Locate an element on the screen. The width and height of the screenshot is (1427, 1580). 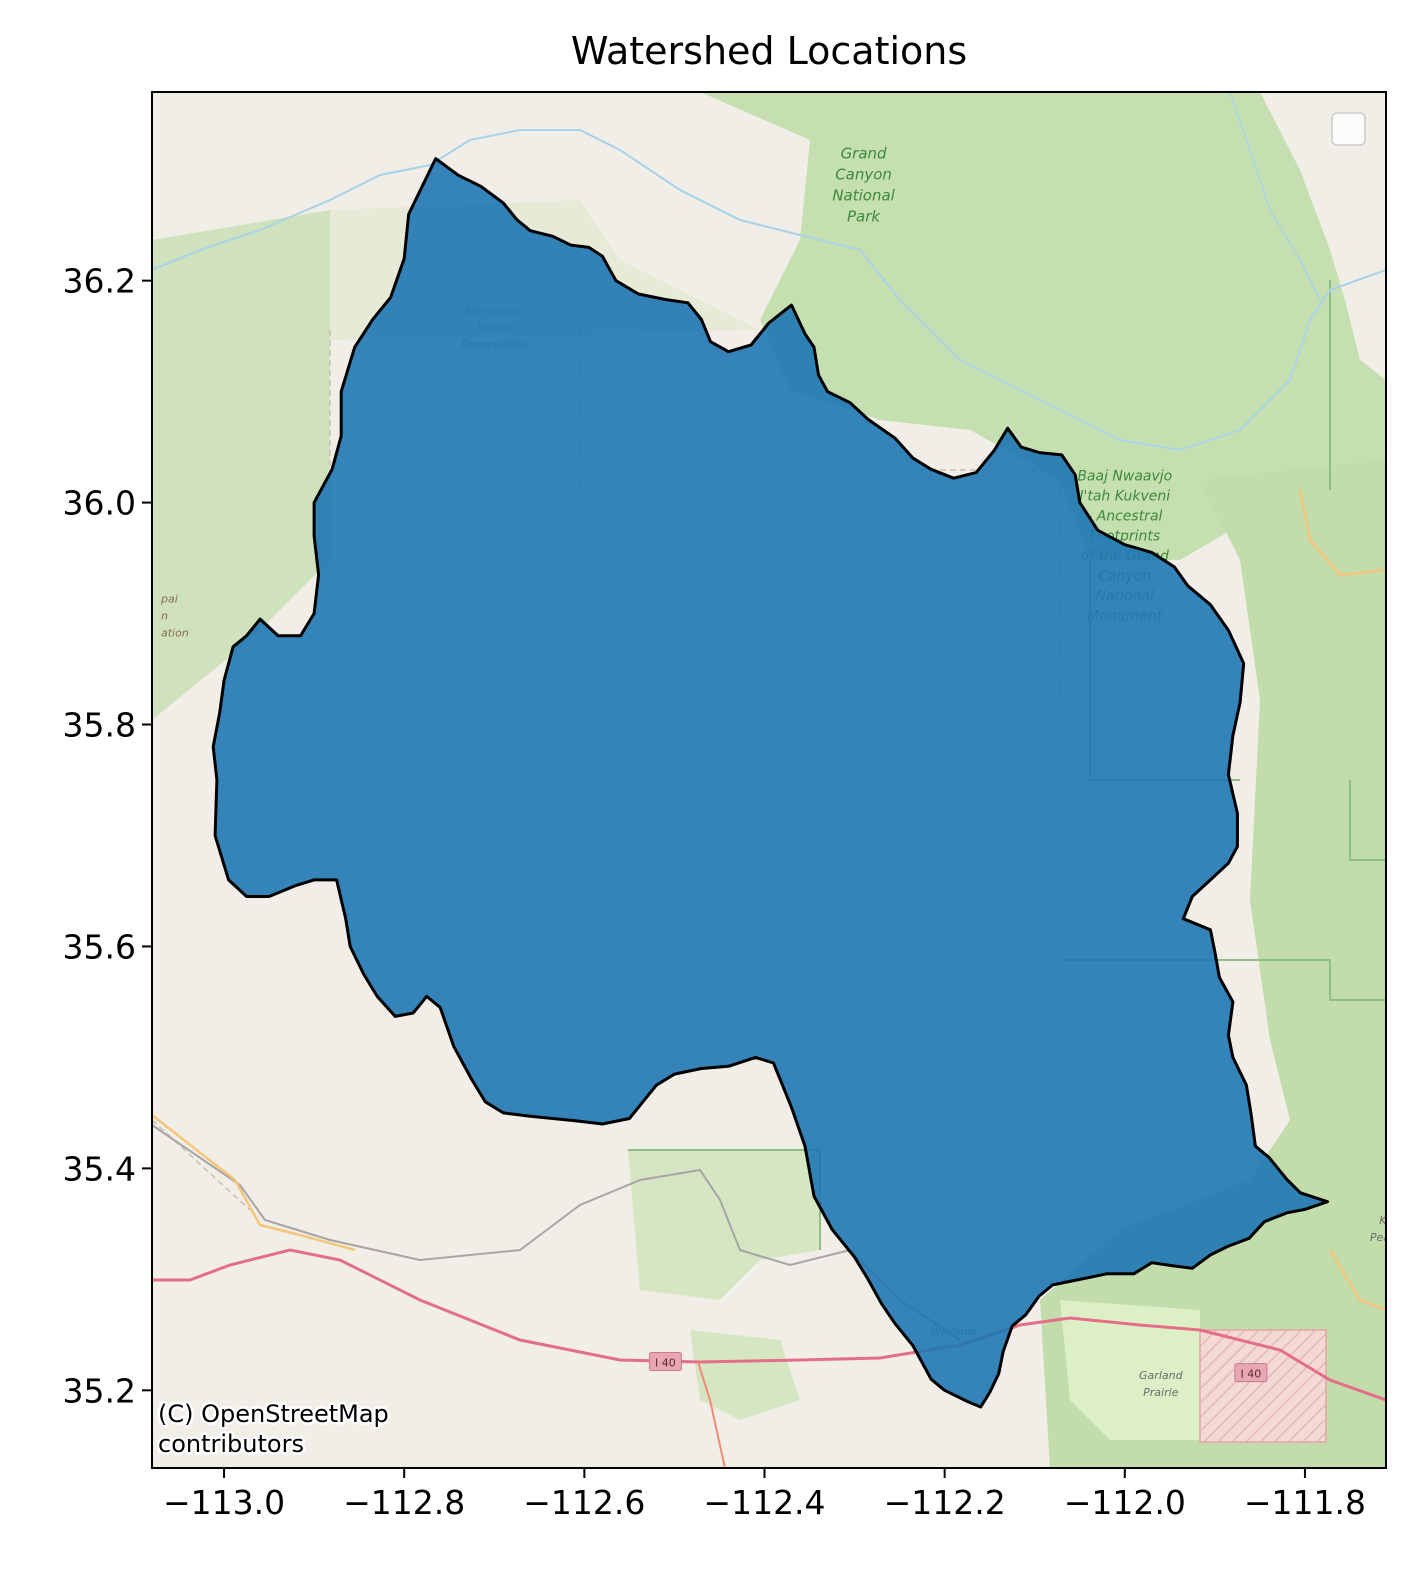
road-shields: I 40 I 40 is located at coordinates (958, 1367).